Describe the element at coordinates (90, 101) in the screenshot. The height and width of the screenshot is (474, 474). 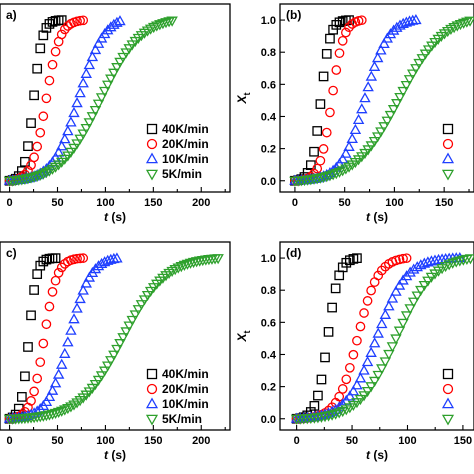
I see `series-group` at that location.